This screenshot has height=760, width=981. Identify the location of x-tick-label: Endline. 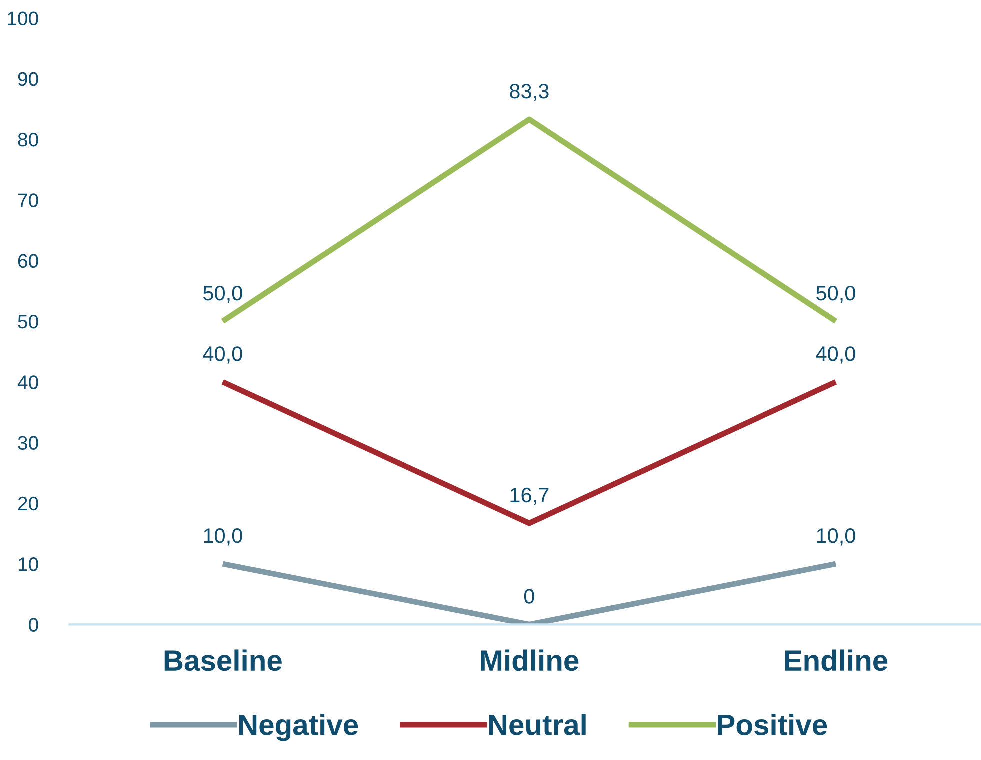
(836, 661).